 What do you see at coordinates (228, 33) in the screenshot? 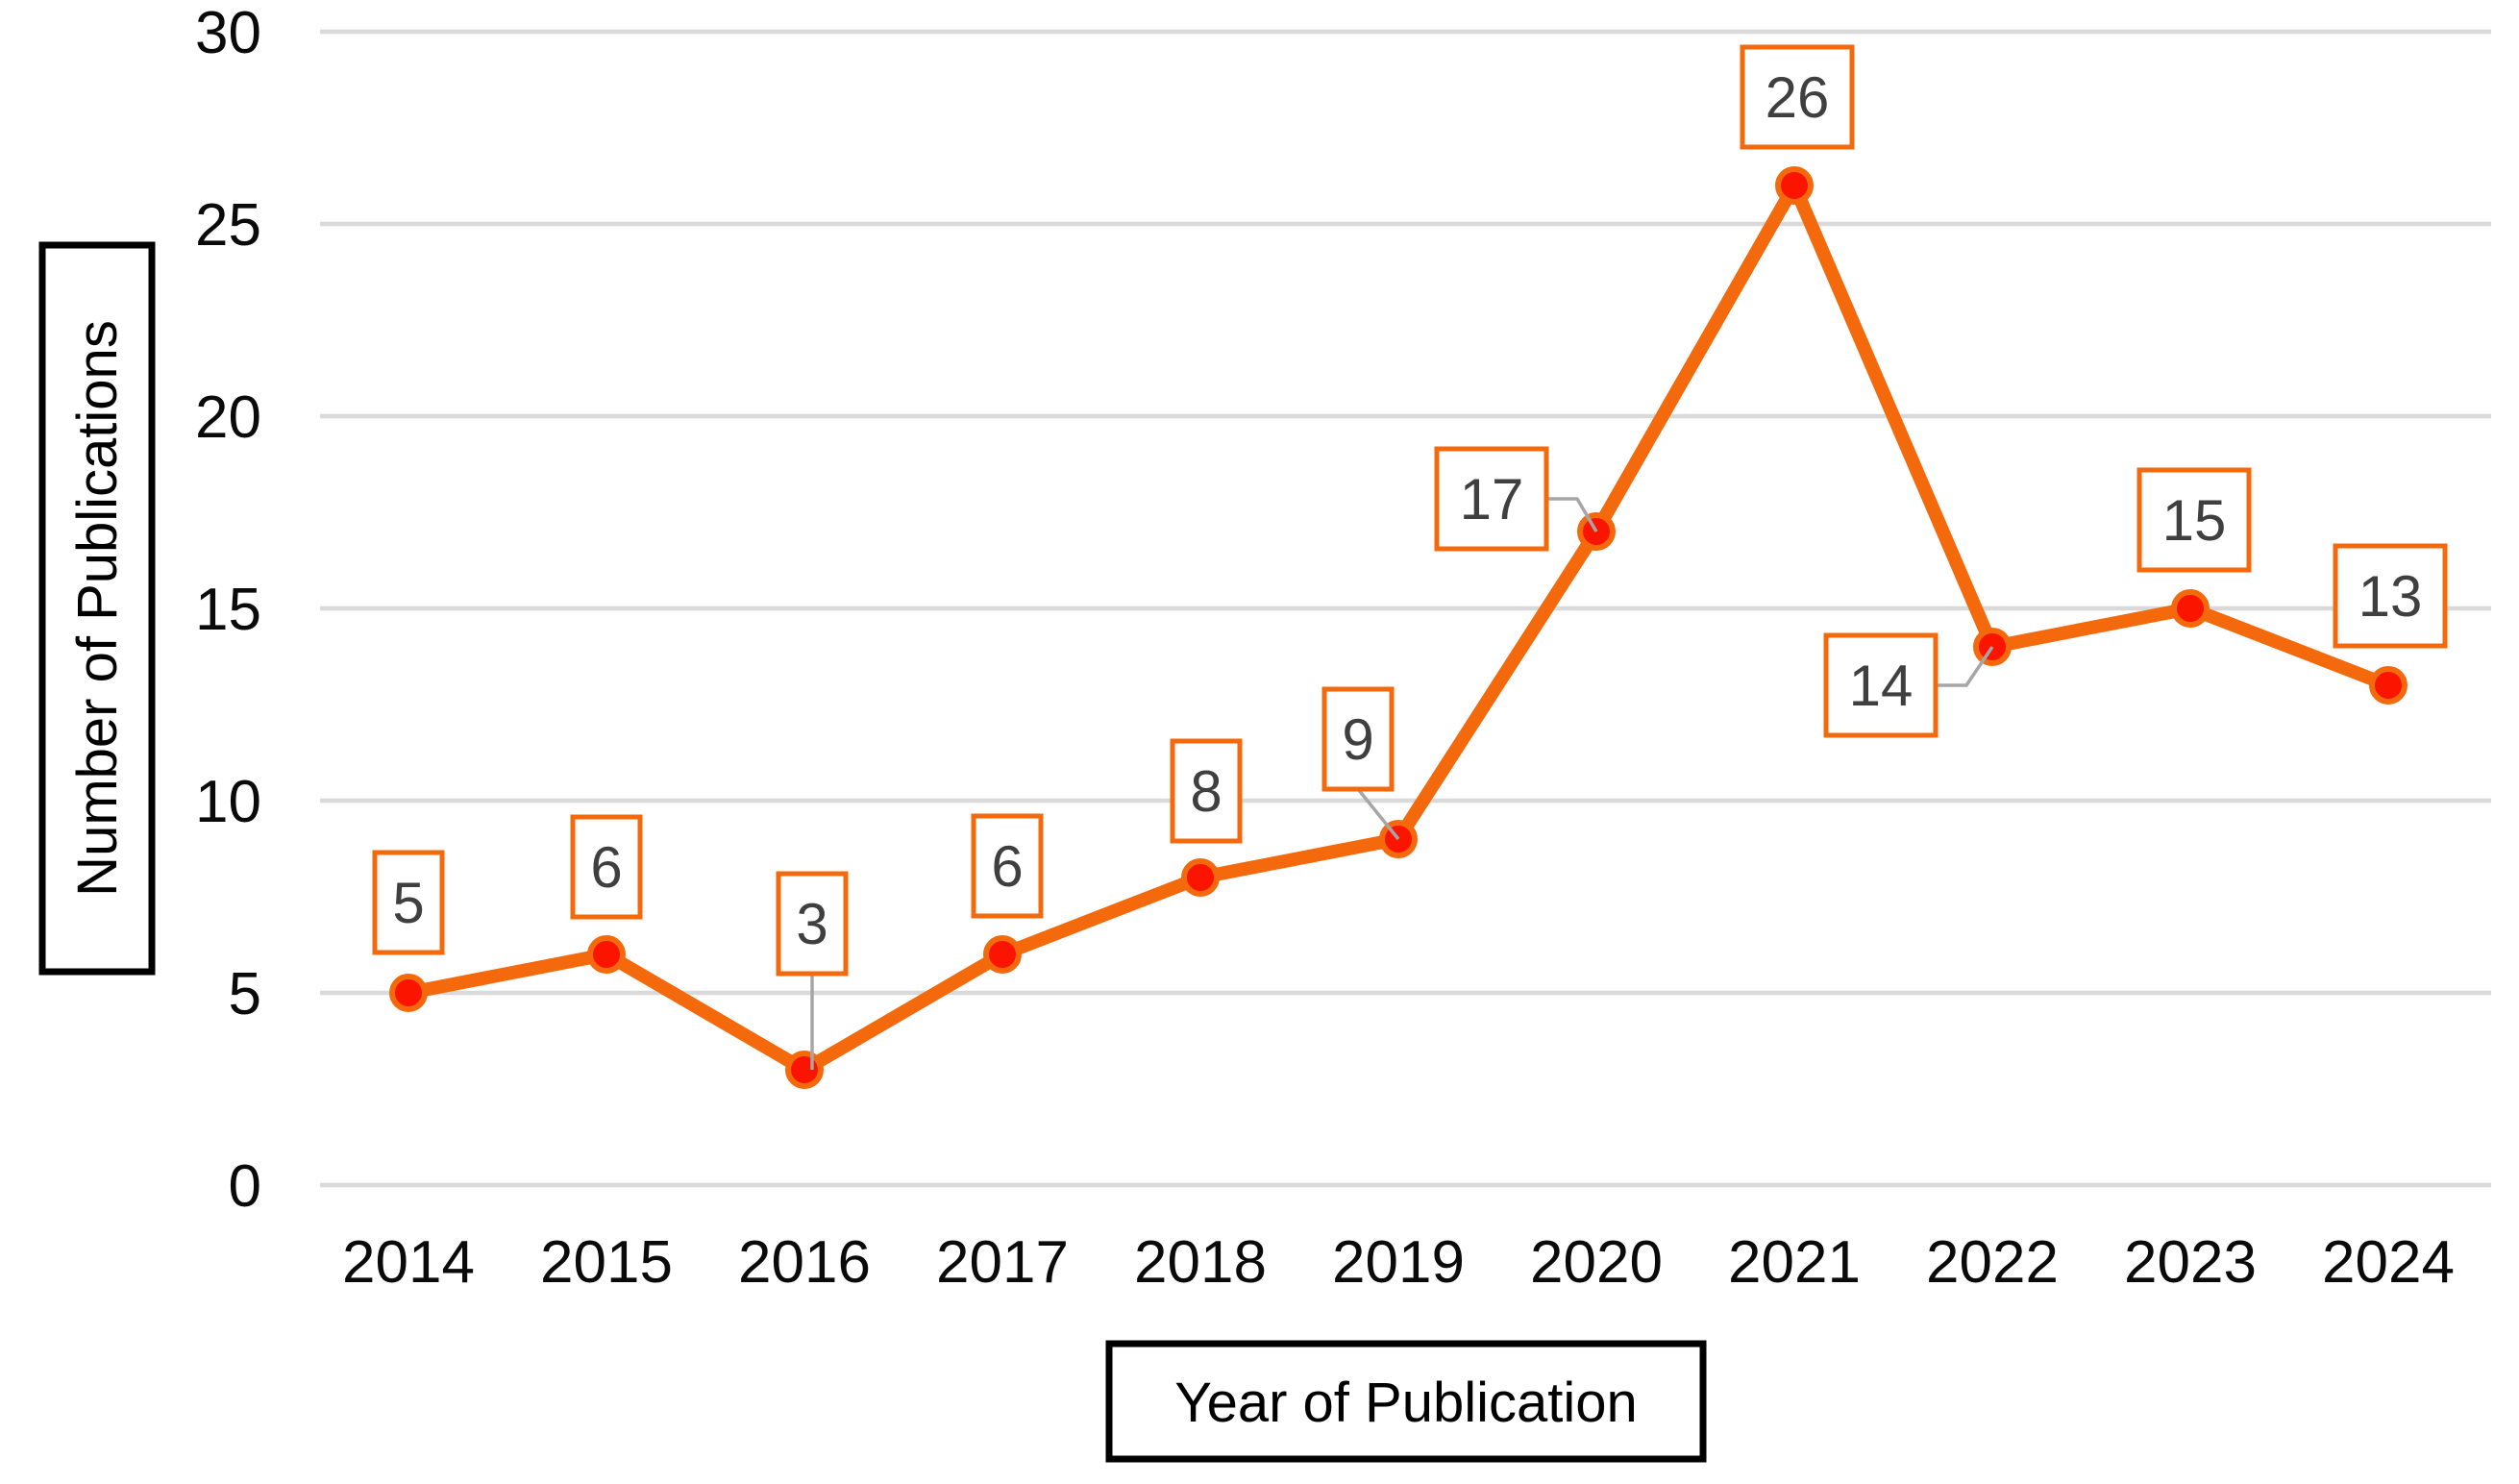
I see `y-tick-label-30: 30` at bounding box center [228, 33].